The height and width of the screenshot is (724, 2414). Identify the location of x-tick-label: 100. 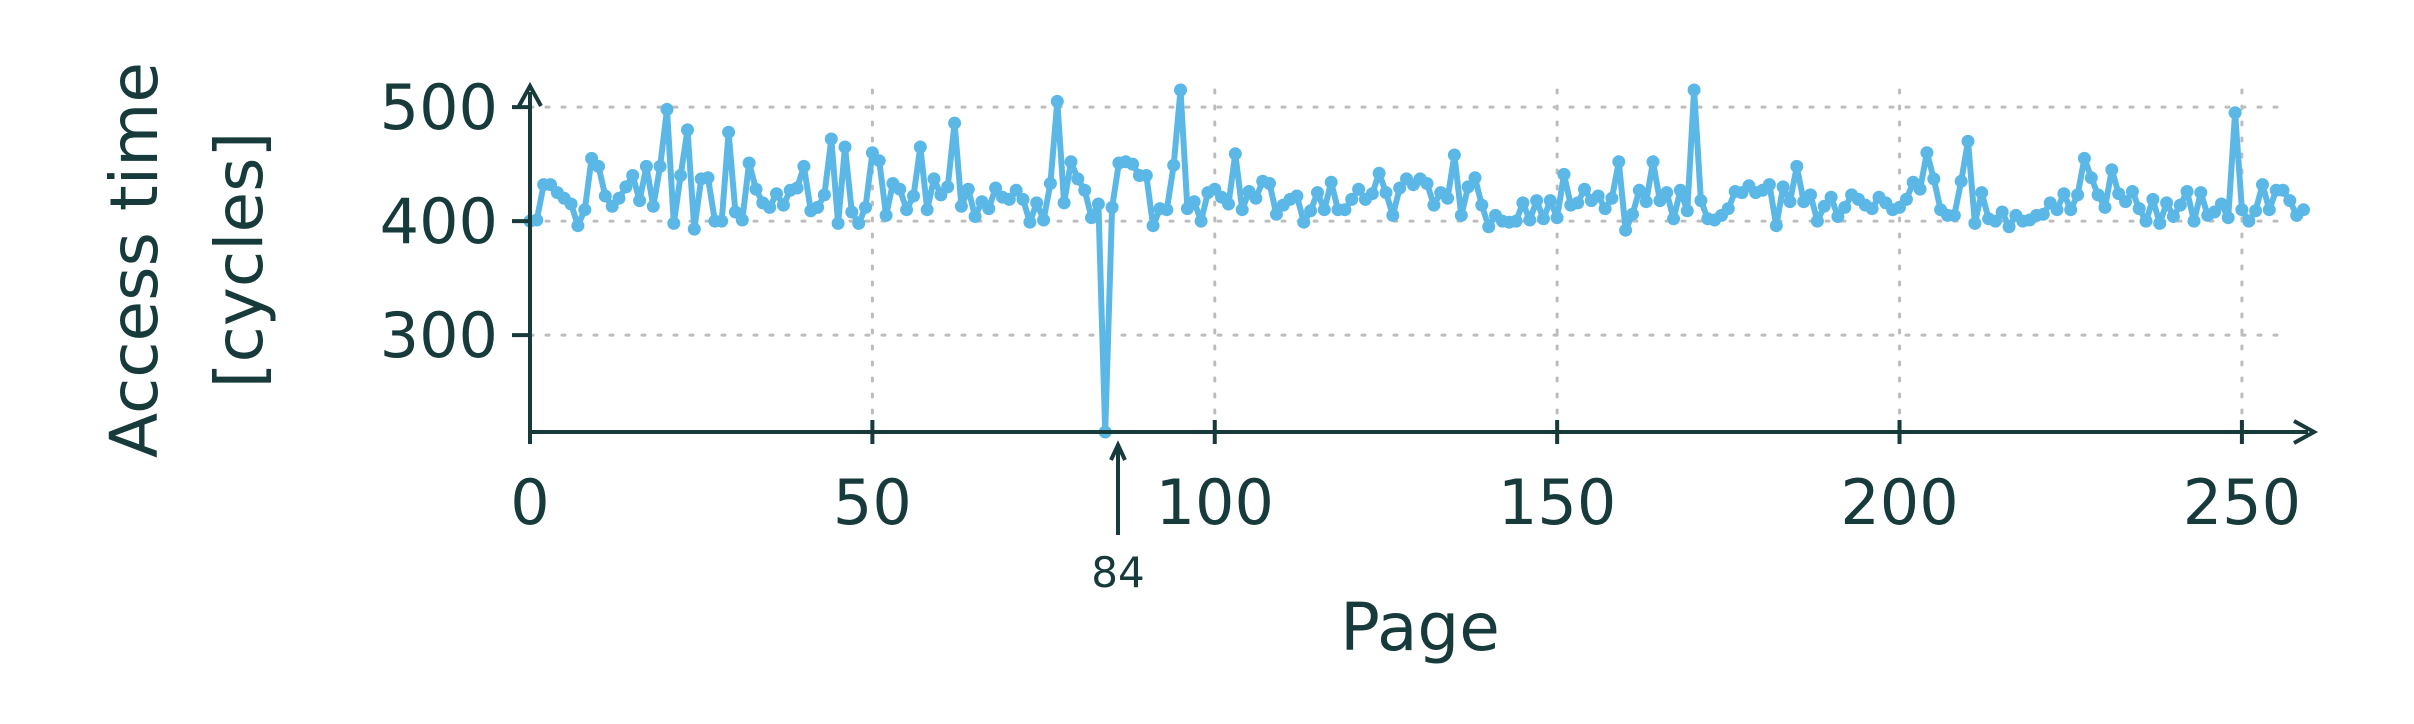
(1215, 502).